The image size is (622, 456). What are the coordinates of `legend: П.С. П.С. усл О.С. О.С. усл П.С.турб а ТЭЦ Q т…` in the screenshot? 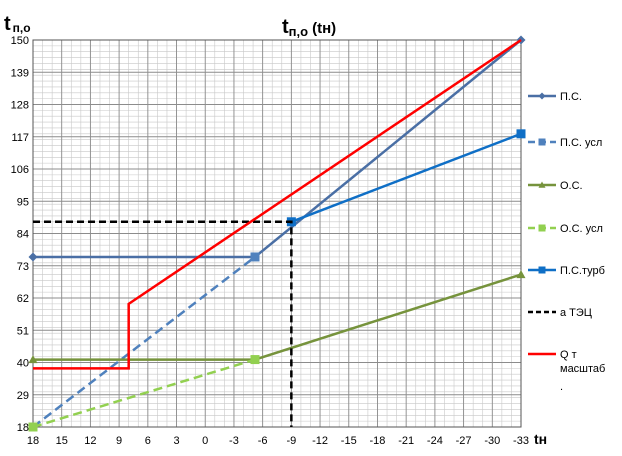 It's located at (566, 242).